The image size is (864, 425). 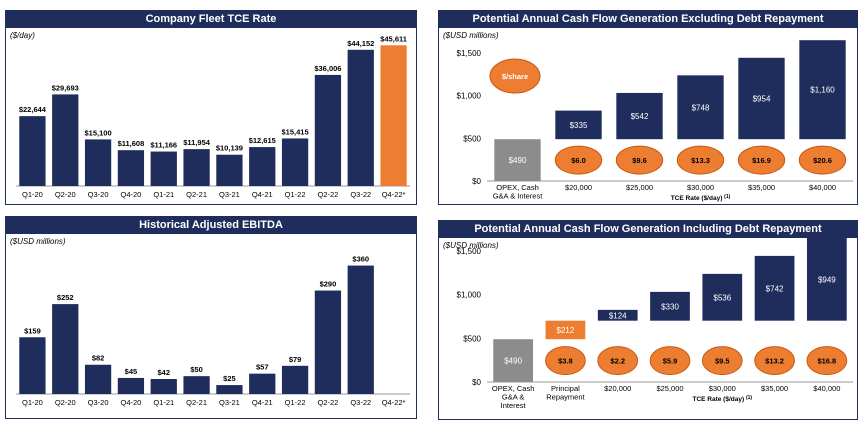 I want to click on cf_ex-tick-label: $20,000, so click(x=578, y=187).